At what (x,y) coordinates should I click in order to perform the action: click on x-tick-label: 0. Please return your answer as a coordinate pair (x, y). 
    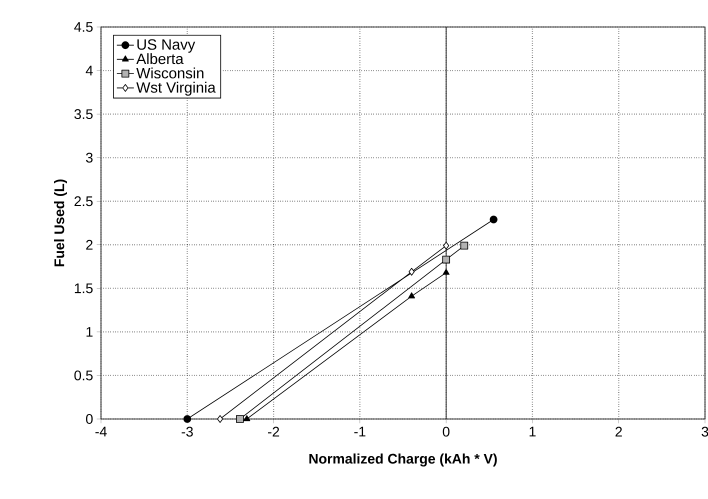
    Looking at the image, I should click on (446, 431).